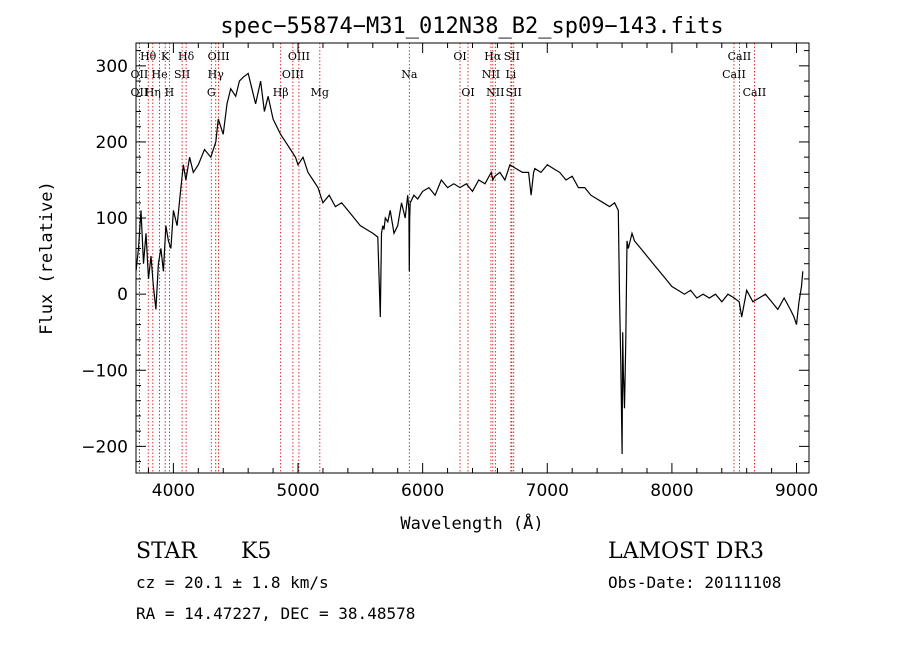 Image resolution: width=900 pixels, height=649 pixels. I want to click on survey-label: LAMOST DR3, so click(686, 551).